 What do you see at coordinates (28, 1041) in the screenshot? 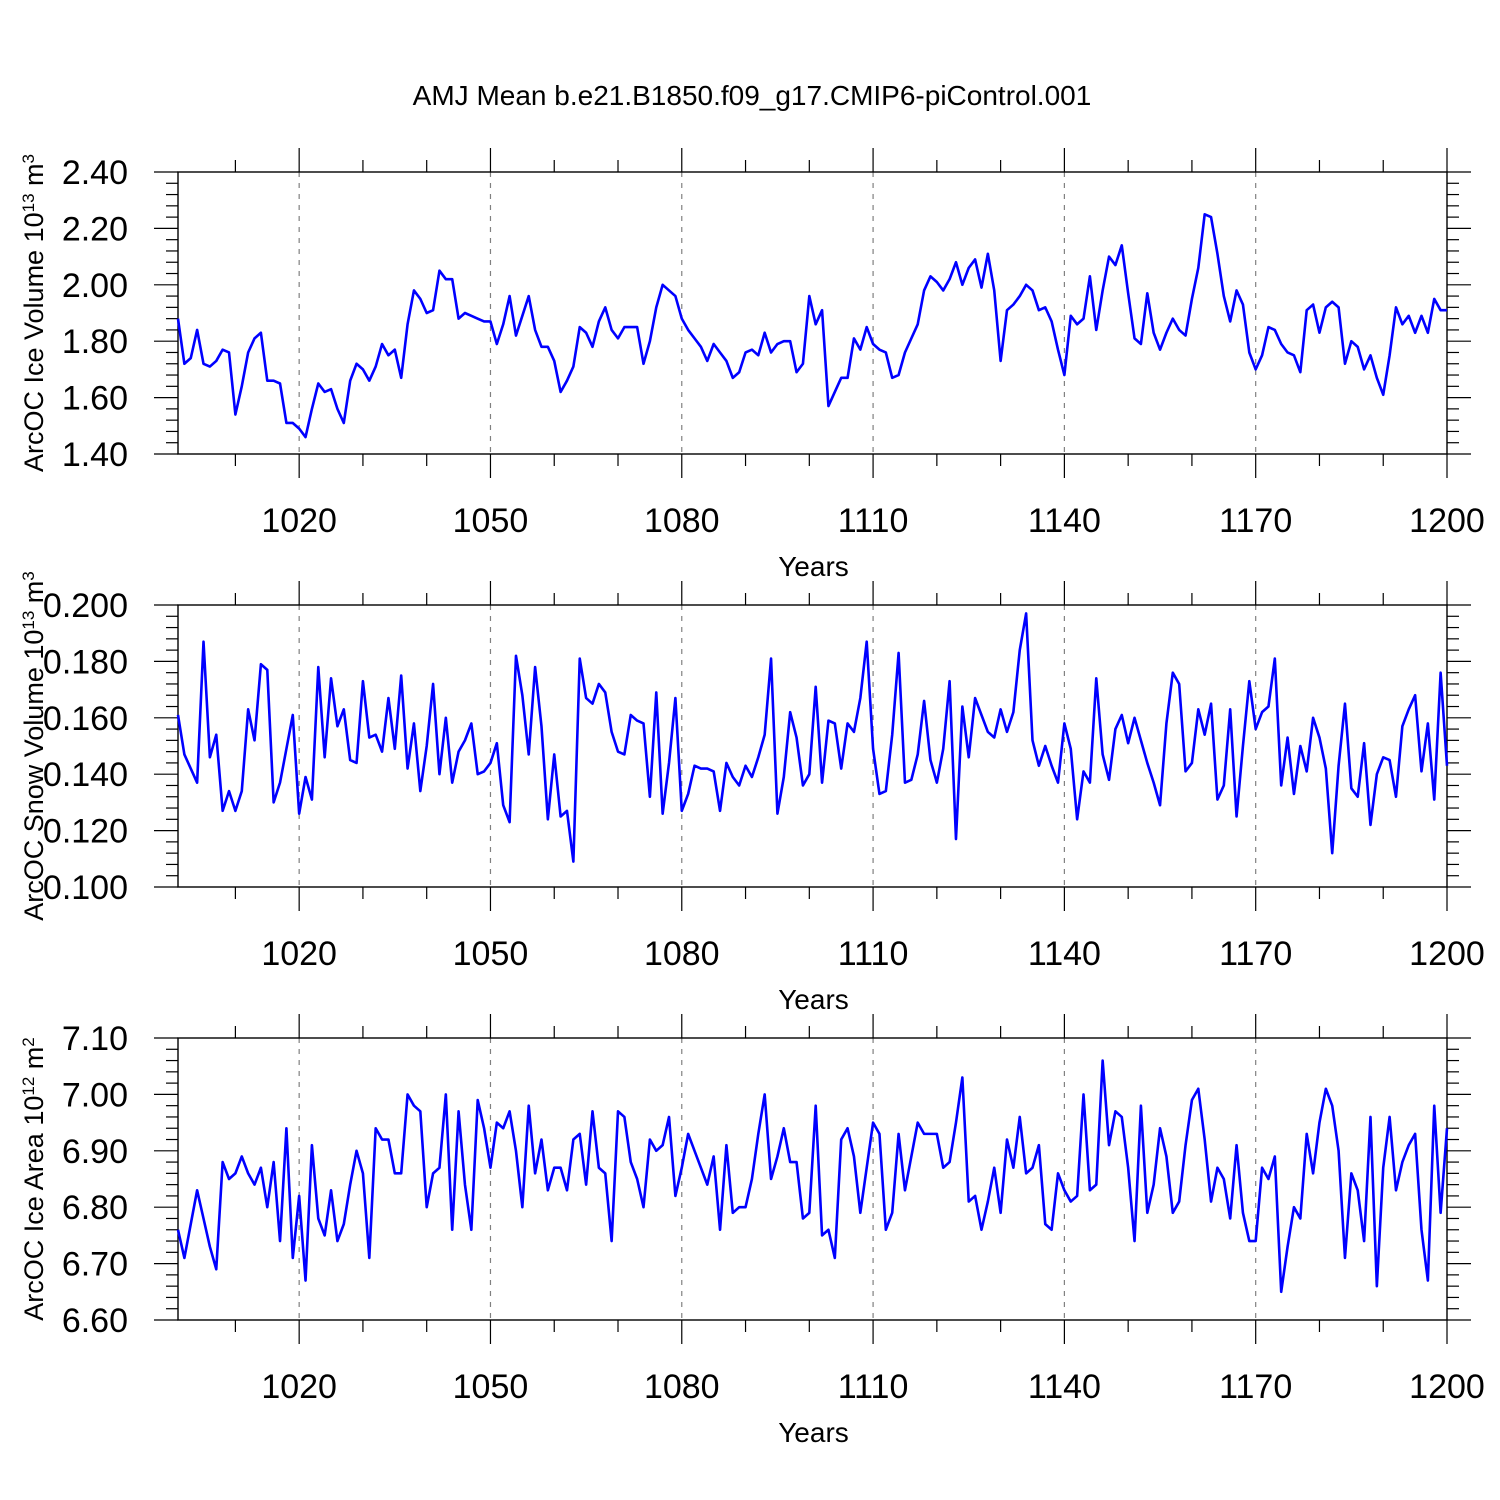
I see `y-axis-label-superscript: 2` at bounding box center [28, 1041].